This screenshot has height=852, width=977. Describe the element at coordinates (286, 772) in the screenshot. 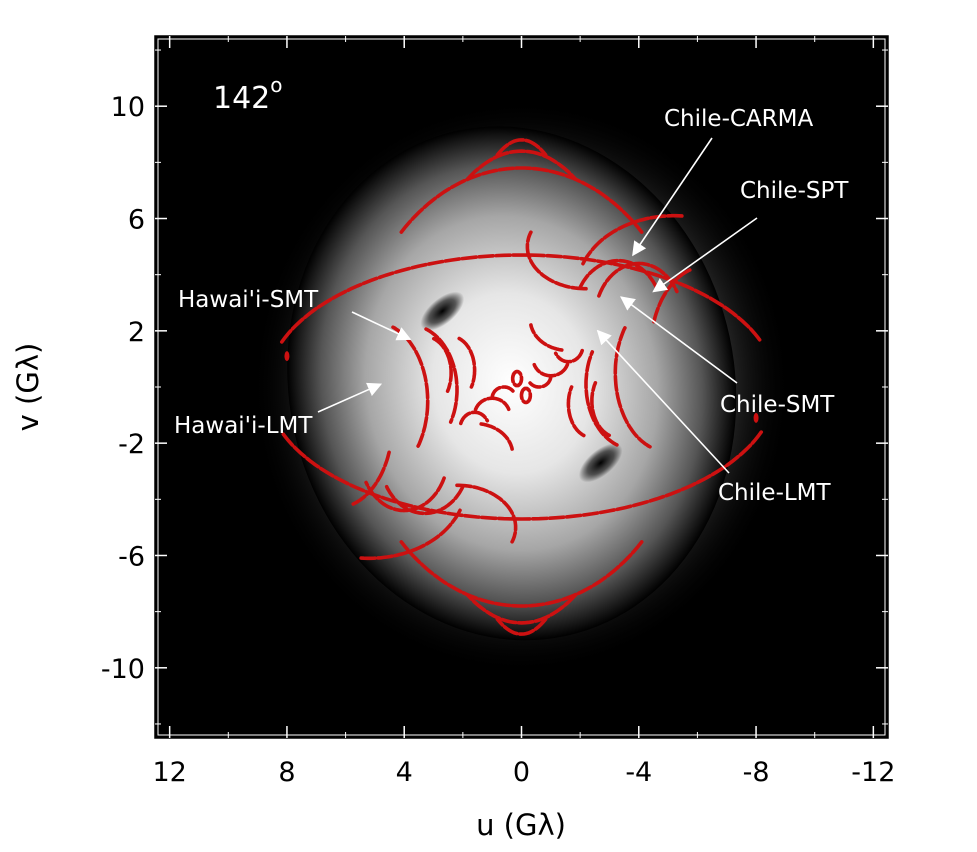

I see `x-tick-label: 8` at that location.